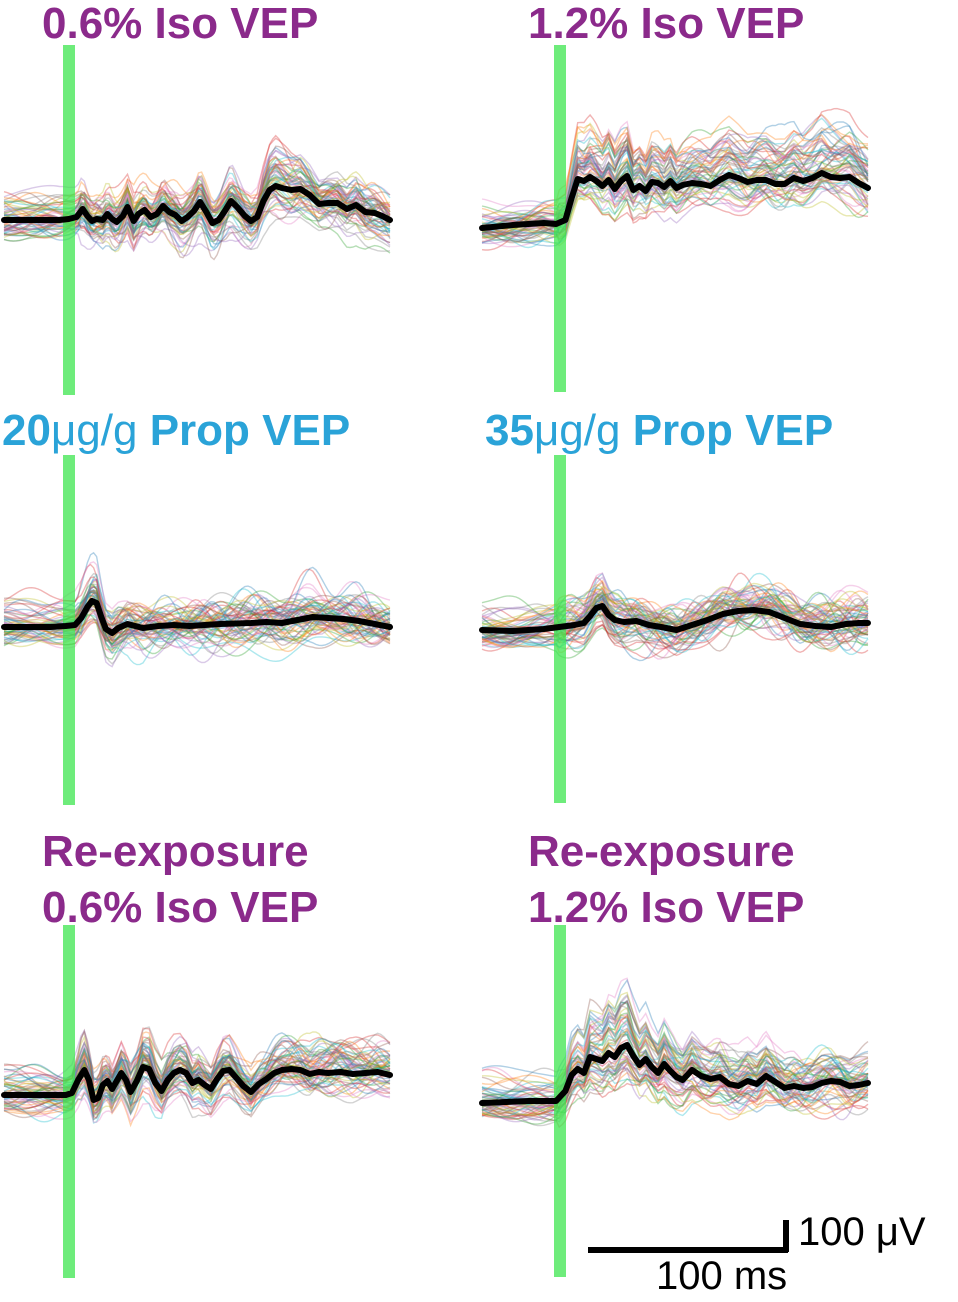  Describe the element at coordinates (862, 1232) in the screenshot. I see `scale-voltage-label: 100 μV` at that location.